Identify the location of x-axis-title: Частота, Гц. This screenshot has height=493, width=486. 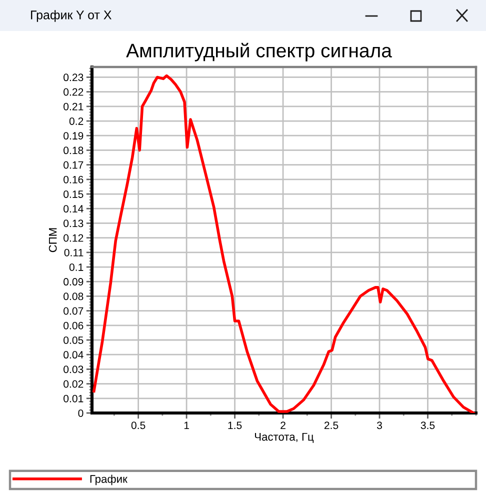
(284, 437).